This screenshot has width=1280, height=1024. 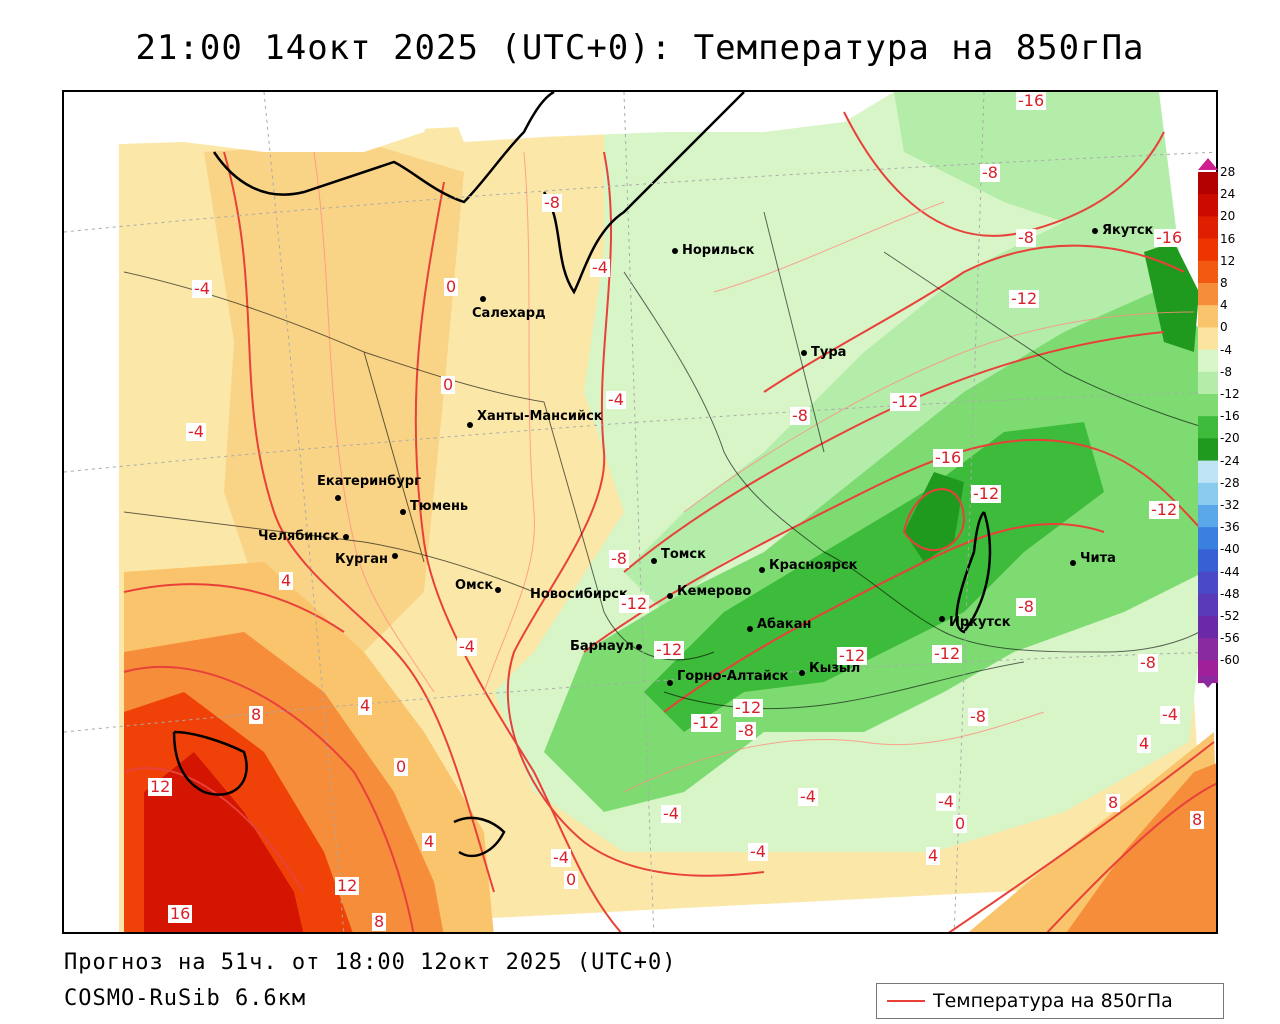 I want to click on scale-value: -32, so click(x=1230, y=505).